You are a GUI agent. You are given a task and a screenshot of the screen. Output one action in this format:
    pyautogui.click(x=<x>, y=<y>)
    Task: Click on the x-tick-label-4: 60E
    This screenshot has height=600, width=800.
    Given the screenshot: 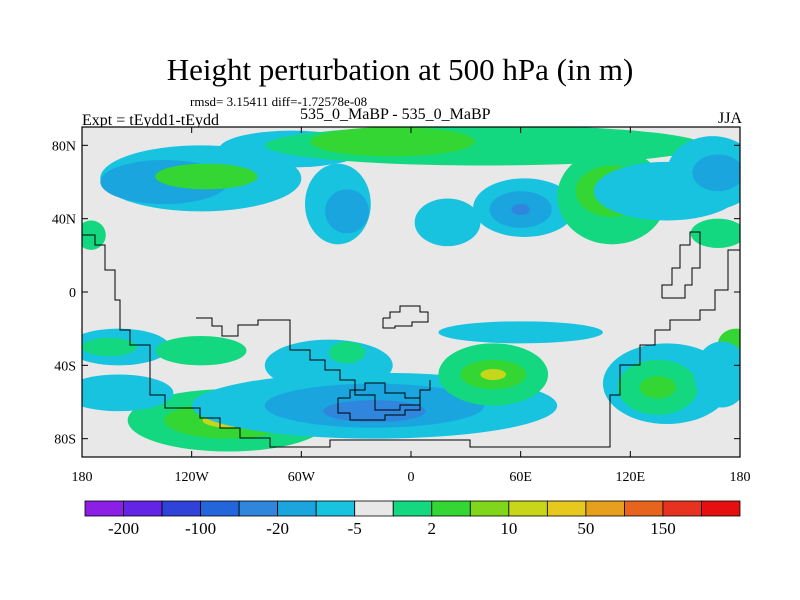 What is the action you would take?
    pyautogui.click(x=520, y=477)
    